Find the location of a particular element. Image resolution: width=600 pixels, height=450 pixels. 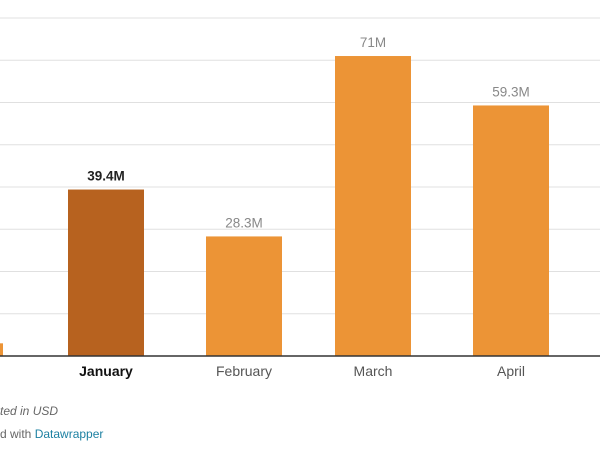

bar-april is located at coordinates (511, 231).